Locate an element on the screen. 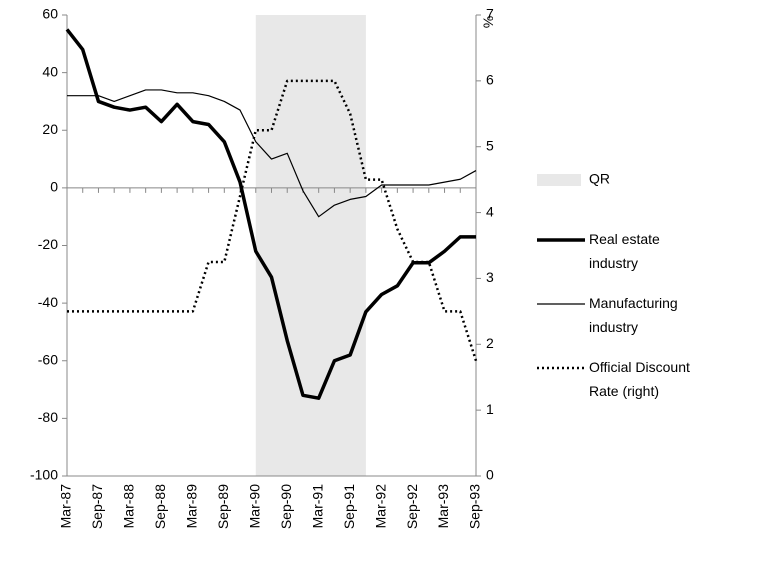 The image size is (765, 562). legend-label: Manufacturing industry is located at coordinates (633, 315).